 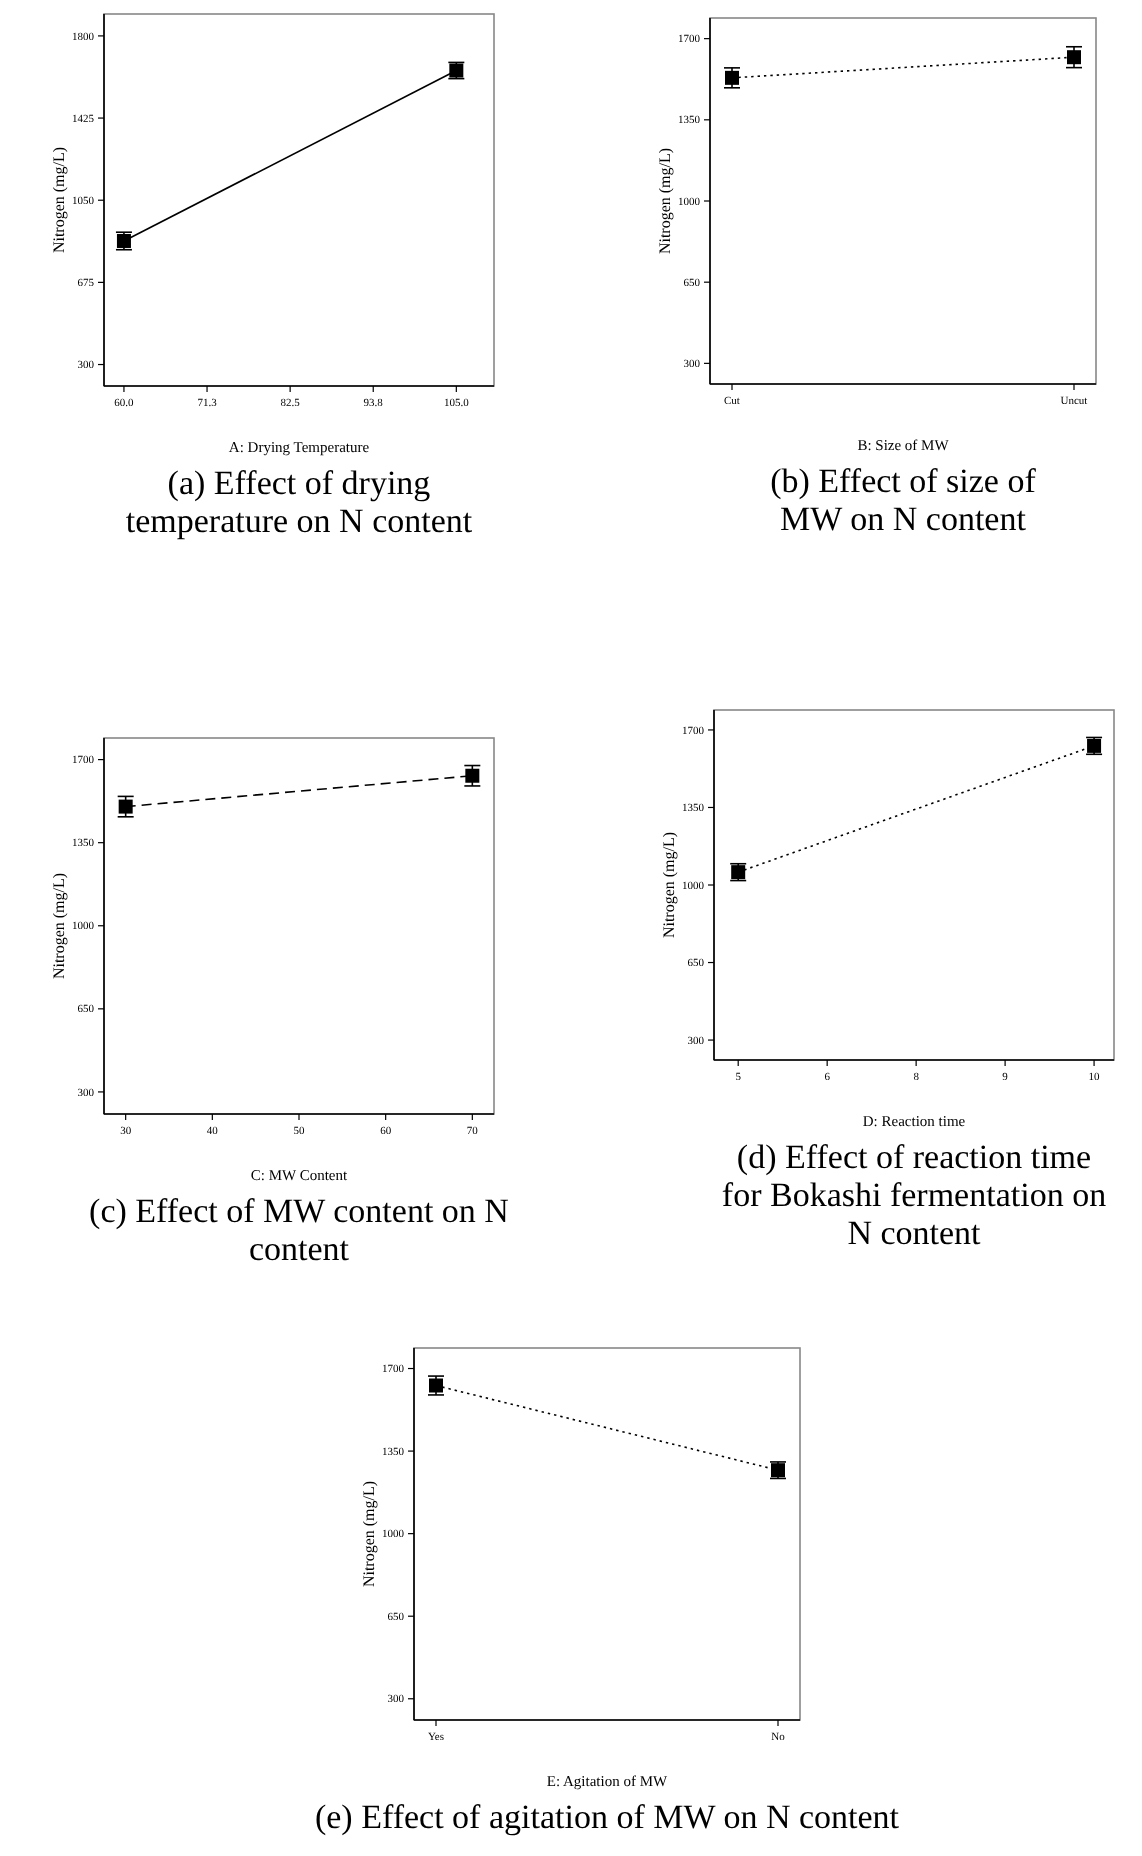 I want to click on text: (a) Effect of drying temperature on N content, so click(x=299, y=502).